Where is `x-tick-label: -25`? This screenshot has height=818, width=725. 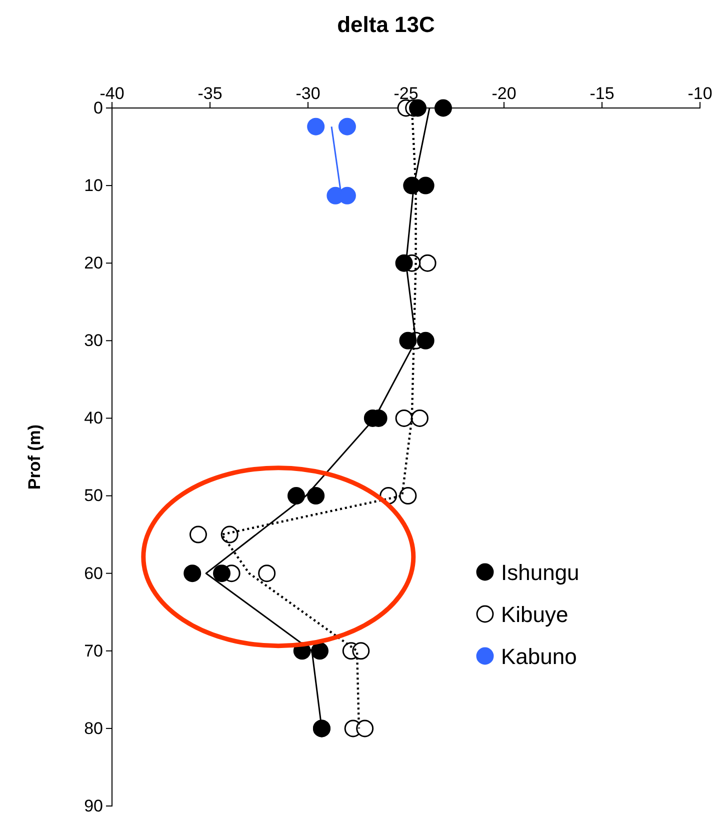
x-tick-label: -25 is located at coordinates (406, 93).